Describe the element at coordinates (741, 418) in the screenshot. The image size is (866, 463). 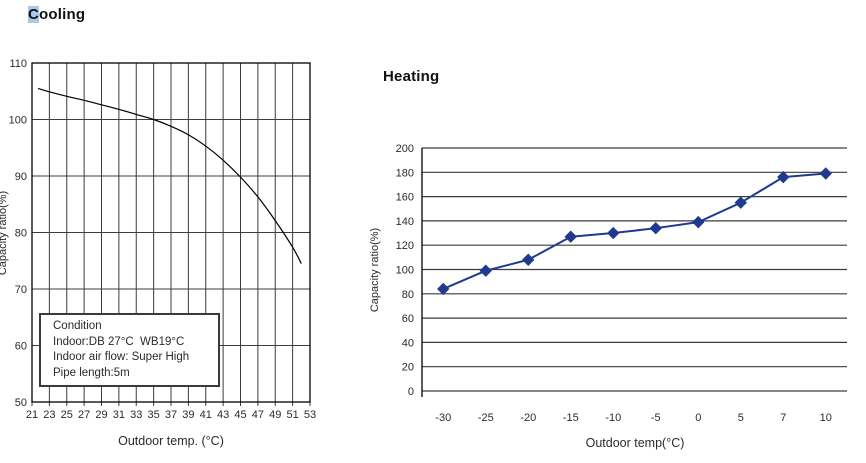
I see `x-tick-label: 5` at that location.